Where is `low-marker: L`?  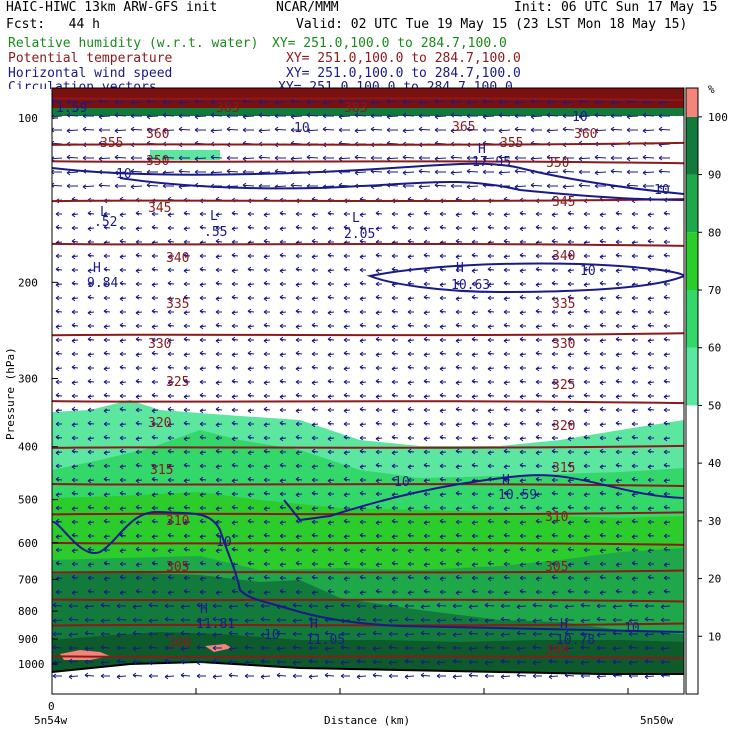 low-marker: L is located at coordinates (356, 218).